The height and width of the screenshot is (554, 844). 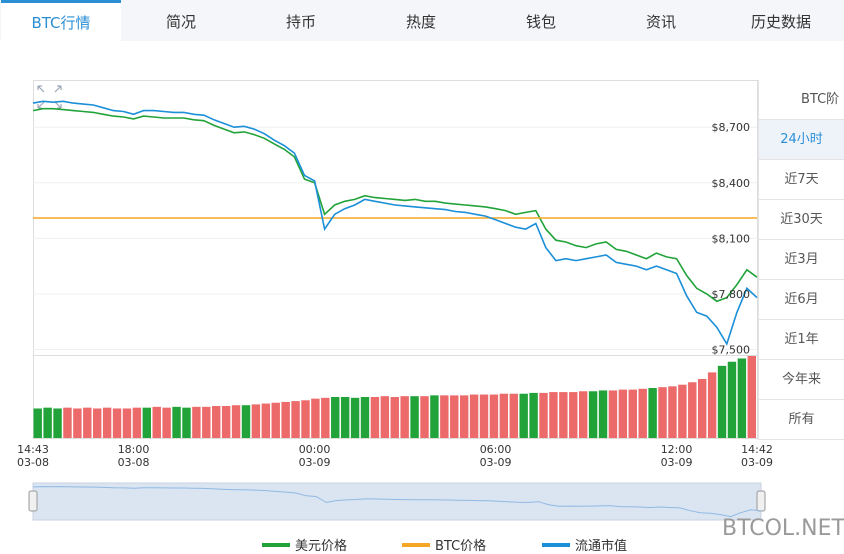 I want to click on watermark: BTCOL.NET, so click(x=783, y=528).